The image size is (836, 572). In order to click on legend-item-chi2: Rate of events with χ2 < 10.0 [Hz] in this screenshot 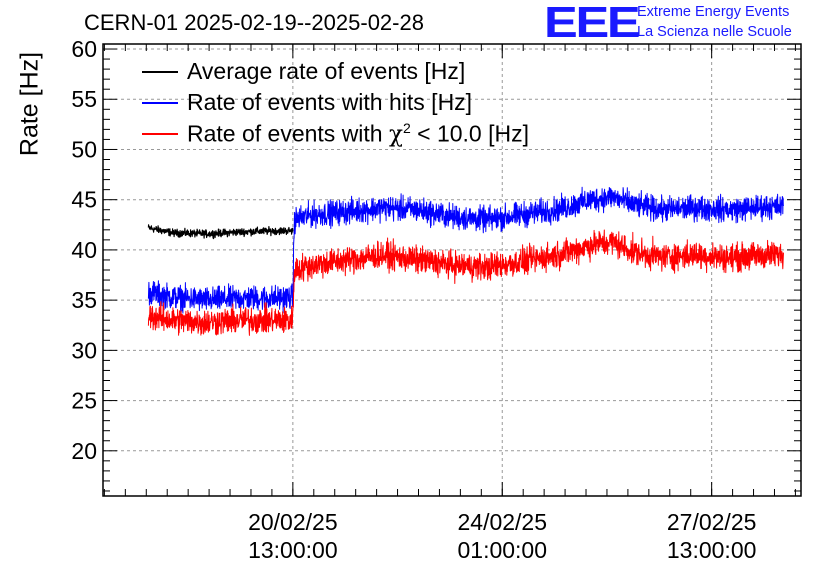, I will do `click(335, 134)`.